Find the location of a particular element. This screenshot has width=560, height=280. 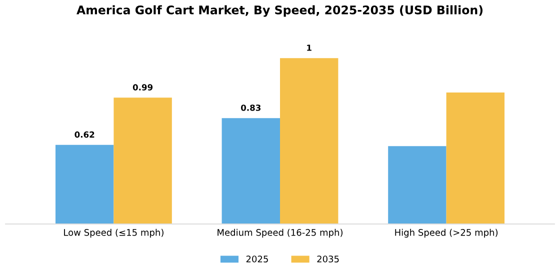

x-tick-label: Low Speed (≤15 mph) is located at coordinates (114, 233).